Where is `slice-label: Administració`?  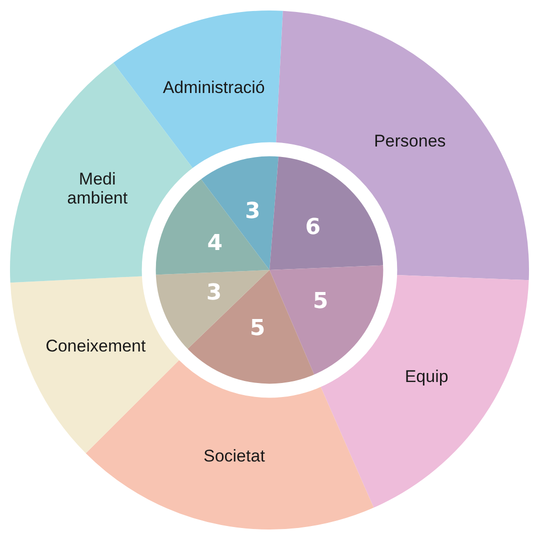
slice-label: Administració is located at coordinates (213, 87).